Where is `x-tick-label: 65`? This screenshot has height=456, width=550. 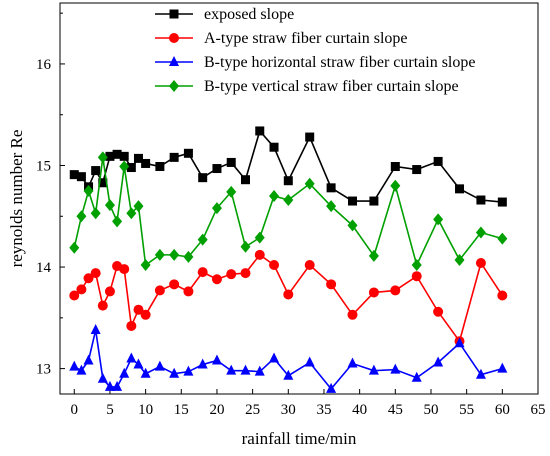
x-tick-label: 65 is located at coordinates (538, 410).